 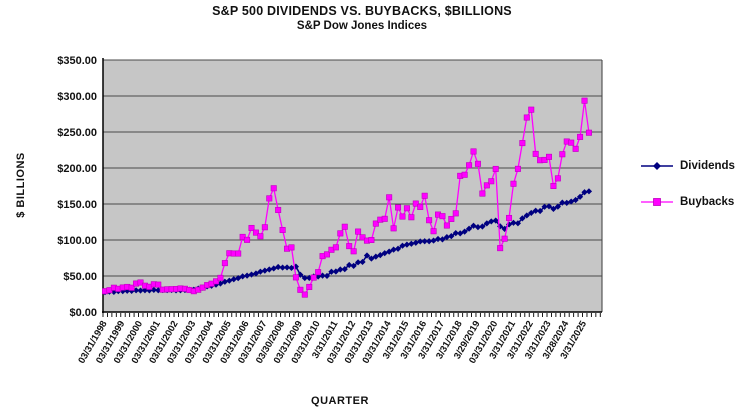 What do you see at coordinates (83, 313) in the screenshot?
I see `y-tick-label: $0.00` at bounding box center [83, 313].